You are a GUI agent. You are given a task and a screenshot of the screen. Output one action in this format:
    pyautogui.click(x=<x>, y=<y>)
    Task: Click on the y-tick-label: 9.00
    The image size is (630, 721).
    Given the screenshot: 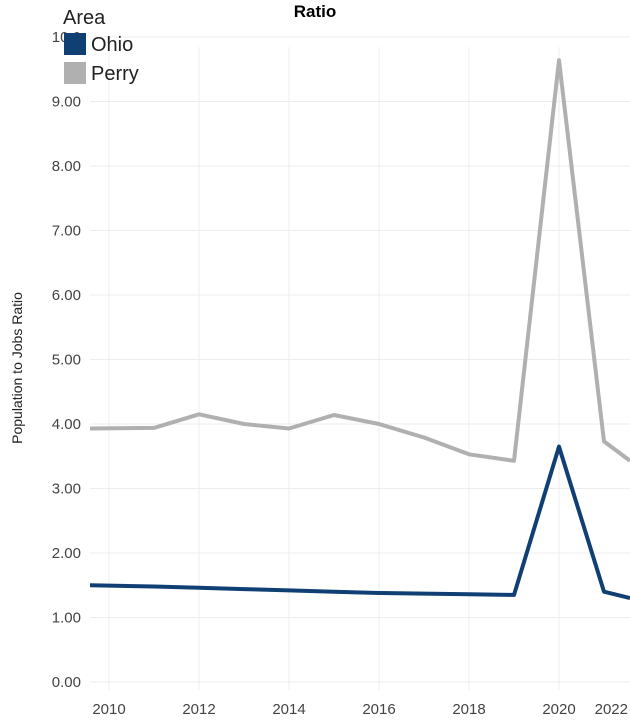 What is the action you would take?
    pyautogui.click(x=66, y=102)
    